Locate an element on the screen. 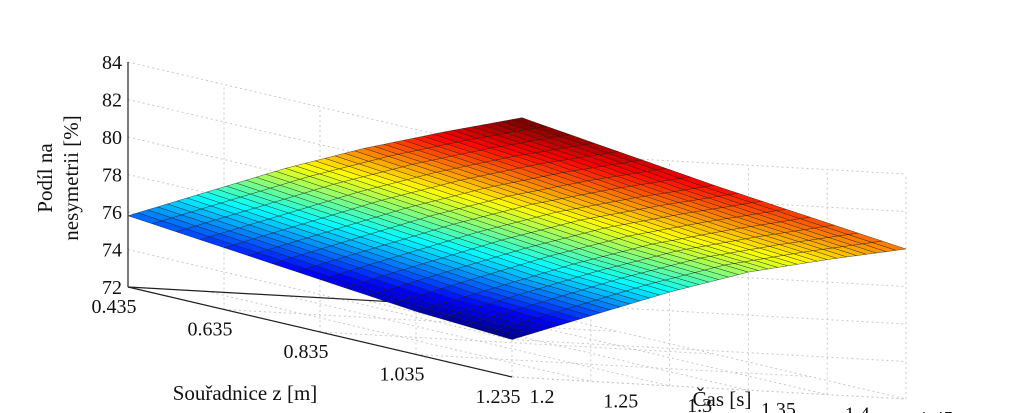 This screenshot has width=1024, height=413. surface-patch is located at coordinates (529, 123).